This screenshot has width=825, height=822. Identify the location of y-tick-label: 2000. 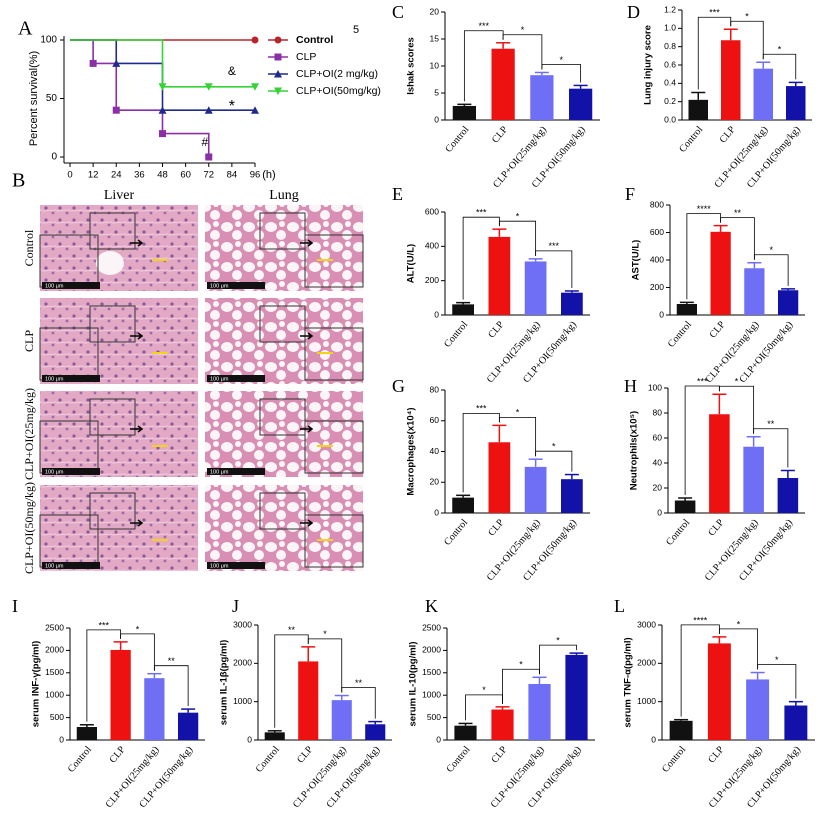
(242, 663).